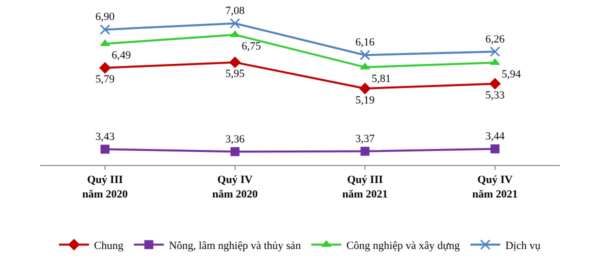 This screenshot has width=600, height=269. I want to click on legend-label: Công nghiệp và xây dựng, so click(403, 246).